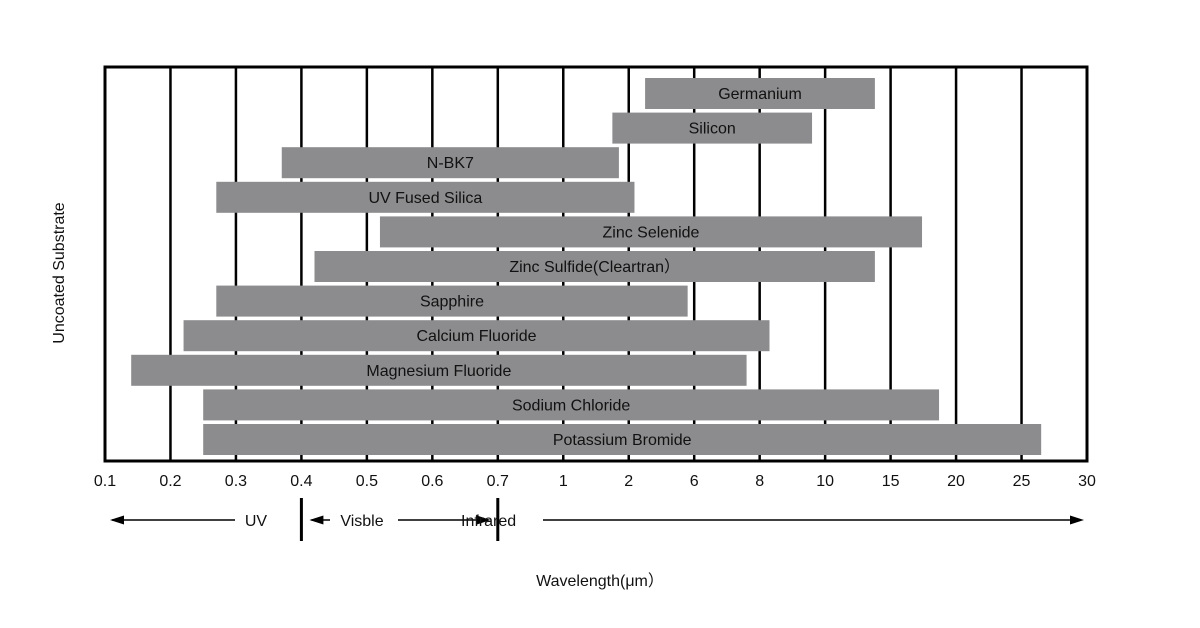 The image size is (1200, 628). I want to click on bar-label: Sapphire, so click(452, 302).